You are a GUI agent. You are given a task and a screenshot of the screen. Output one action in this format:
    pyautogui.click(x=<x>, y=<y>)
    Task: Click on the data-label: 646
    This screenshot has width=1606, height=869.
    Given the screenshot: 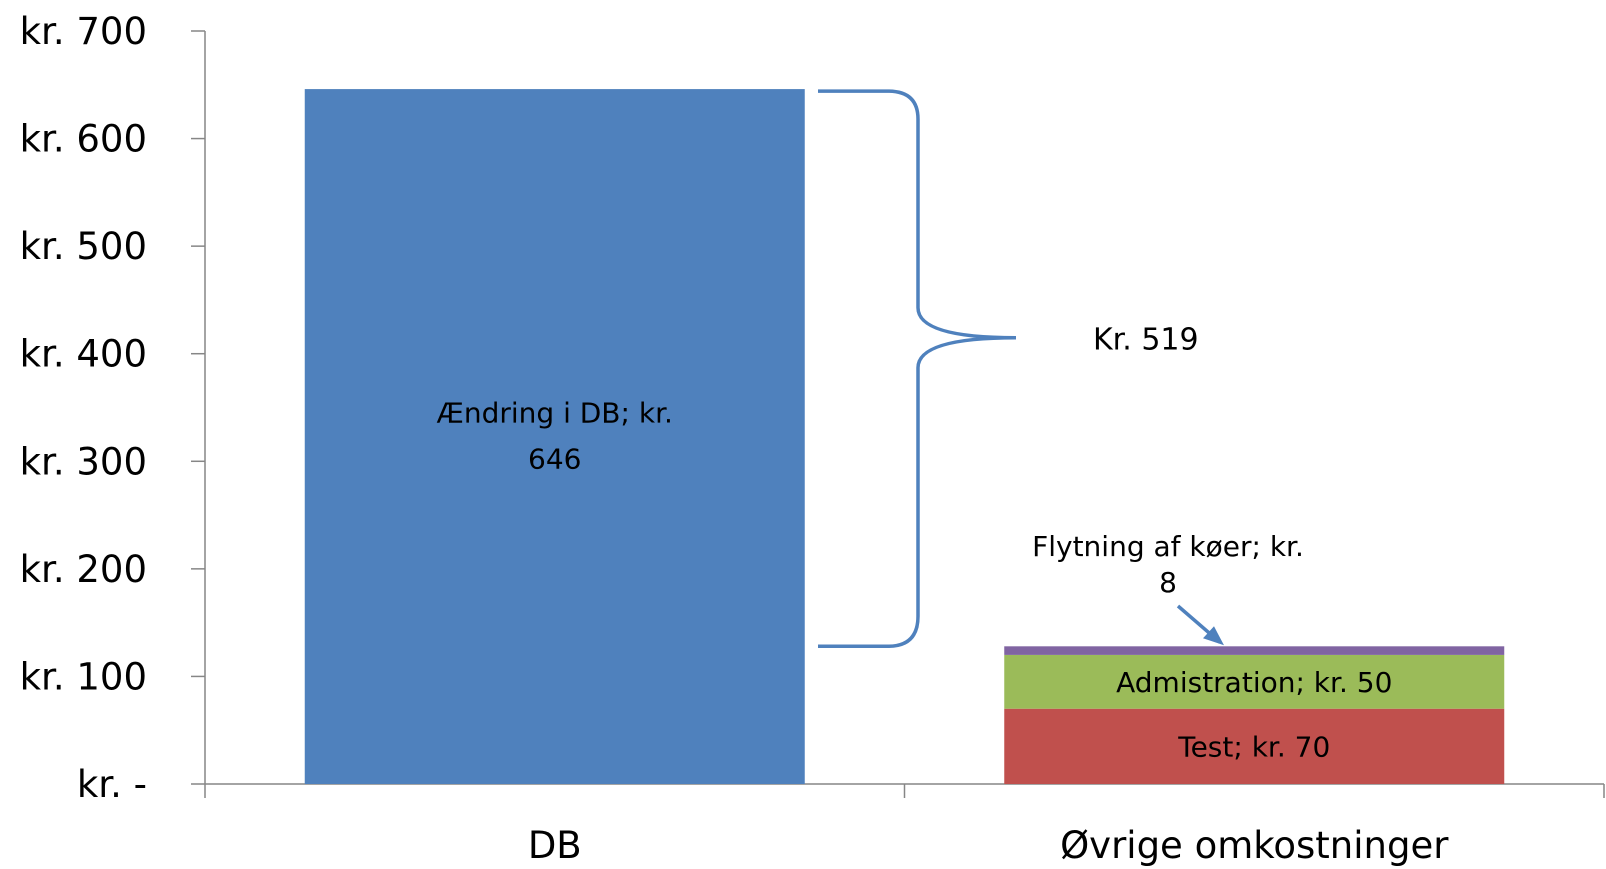 What is the action you would take?
    pyautogui.click(x=554, y=459)
    